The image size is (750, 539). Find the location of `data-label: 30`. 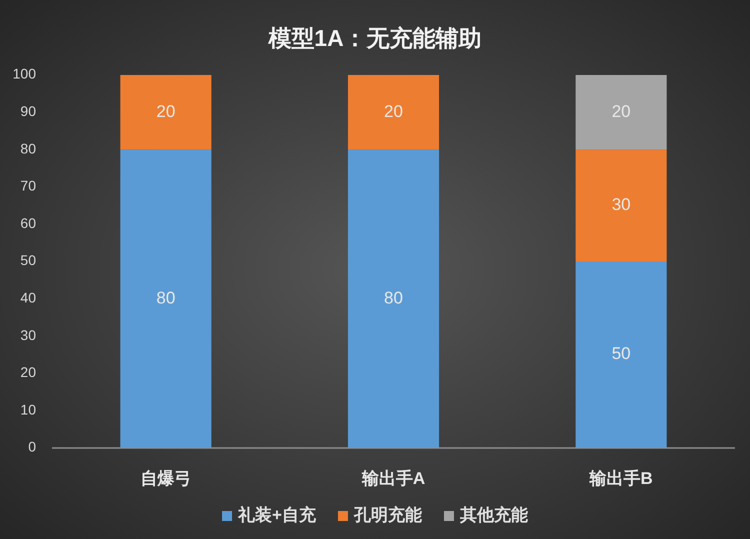

data-label: 30 is located at coordinates (621, 204).